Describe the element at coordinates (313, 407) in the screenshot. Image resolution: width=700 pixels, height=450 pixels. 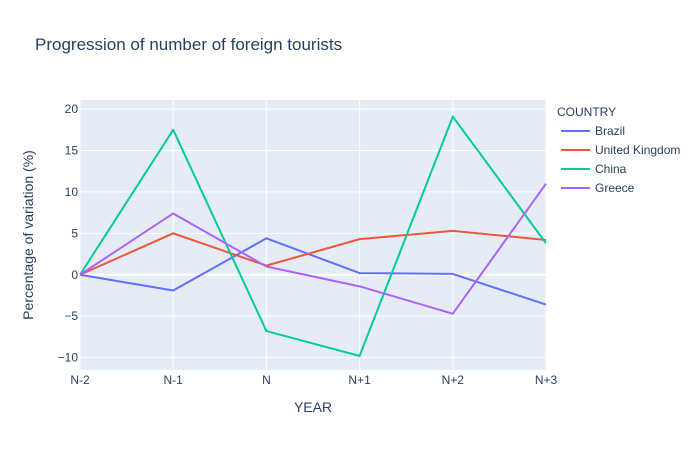
I see `x-axis-title: YEAR` at that location.